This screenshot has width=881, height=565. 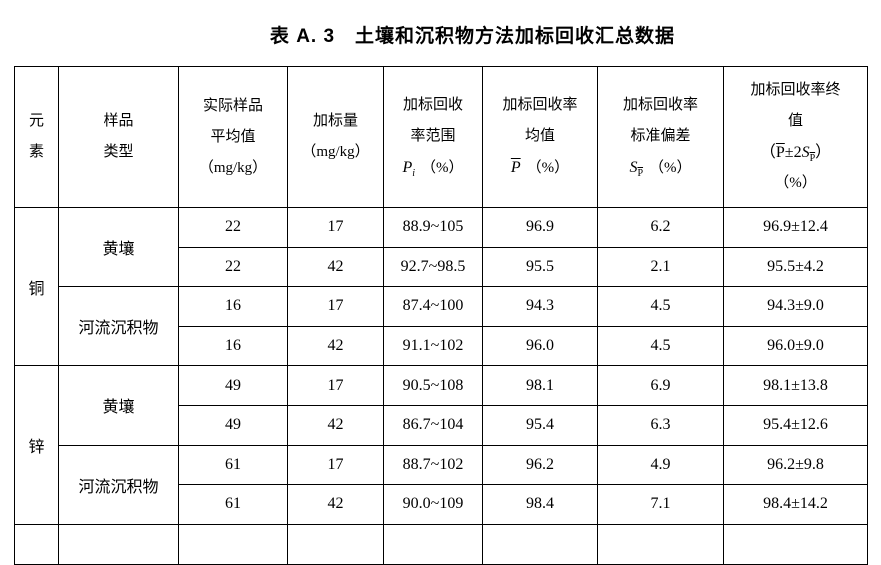 I want to click on final-unit: （%）, so click(x=795, y=183).